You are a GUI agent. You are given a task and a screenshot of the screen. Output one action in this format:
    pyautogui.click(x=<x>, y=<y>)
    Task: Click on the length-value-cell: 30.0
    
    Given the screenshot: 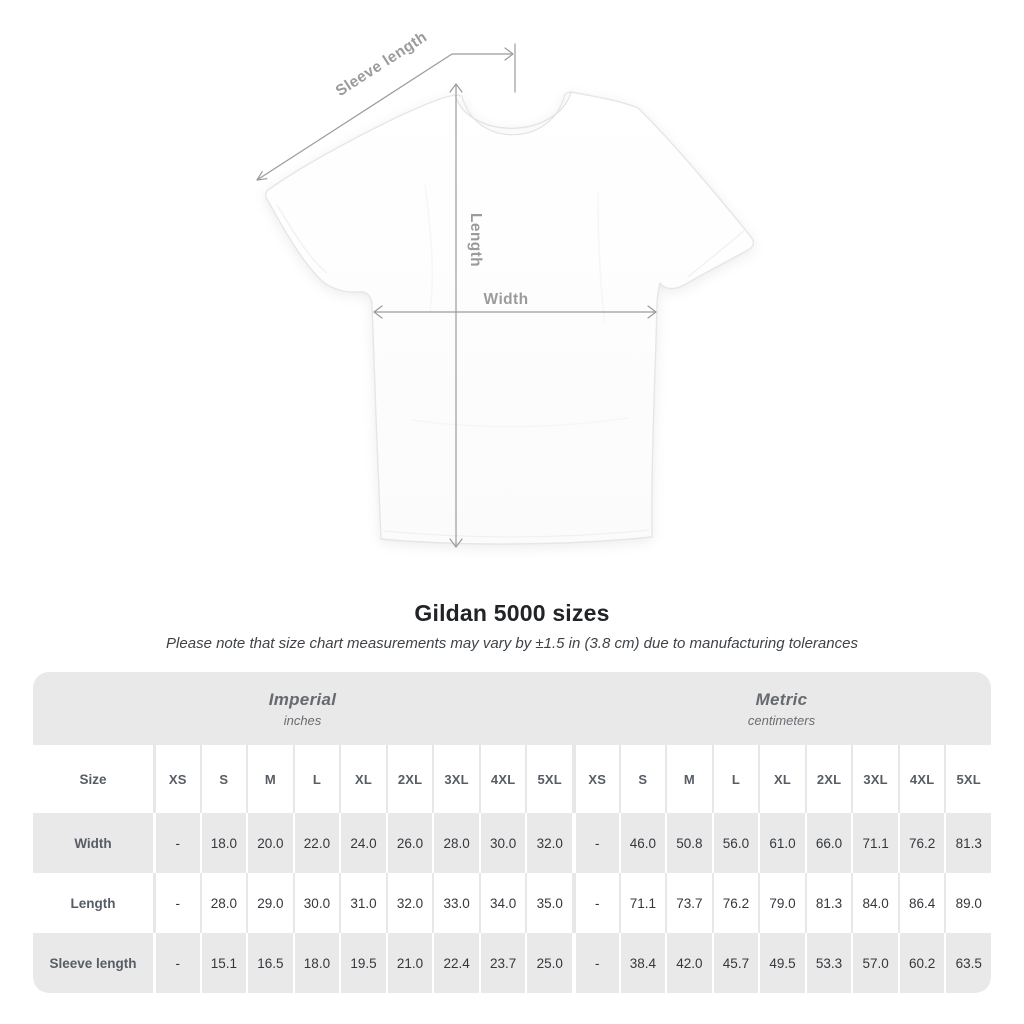 What is the action you would take?
    pyautogui.click(x=316, y=903)
    